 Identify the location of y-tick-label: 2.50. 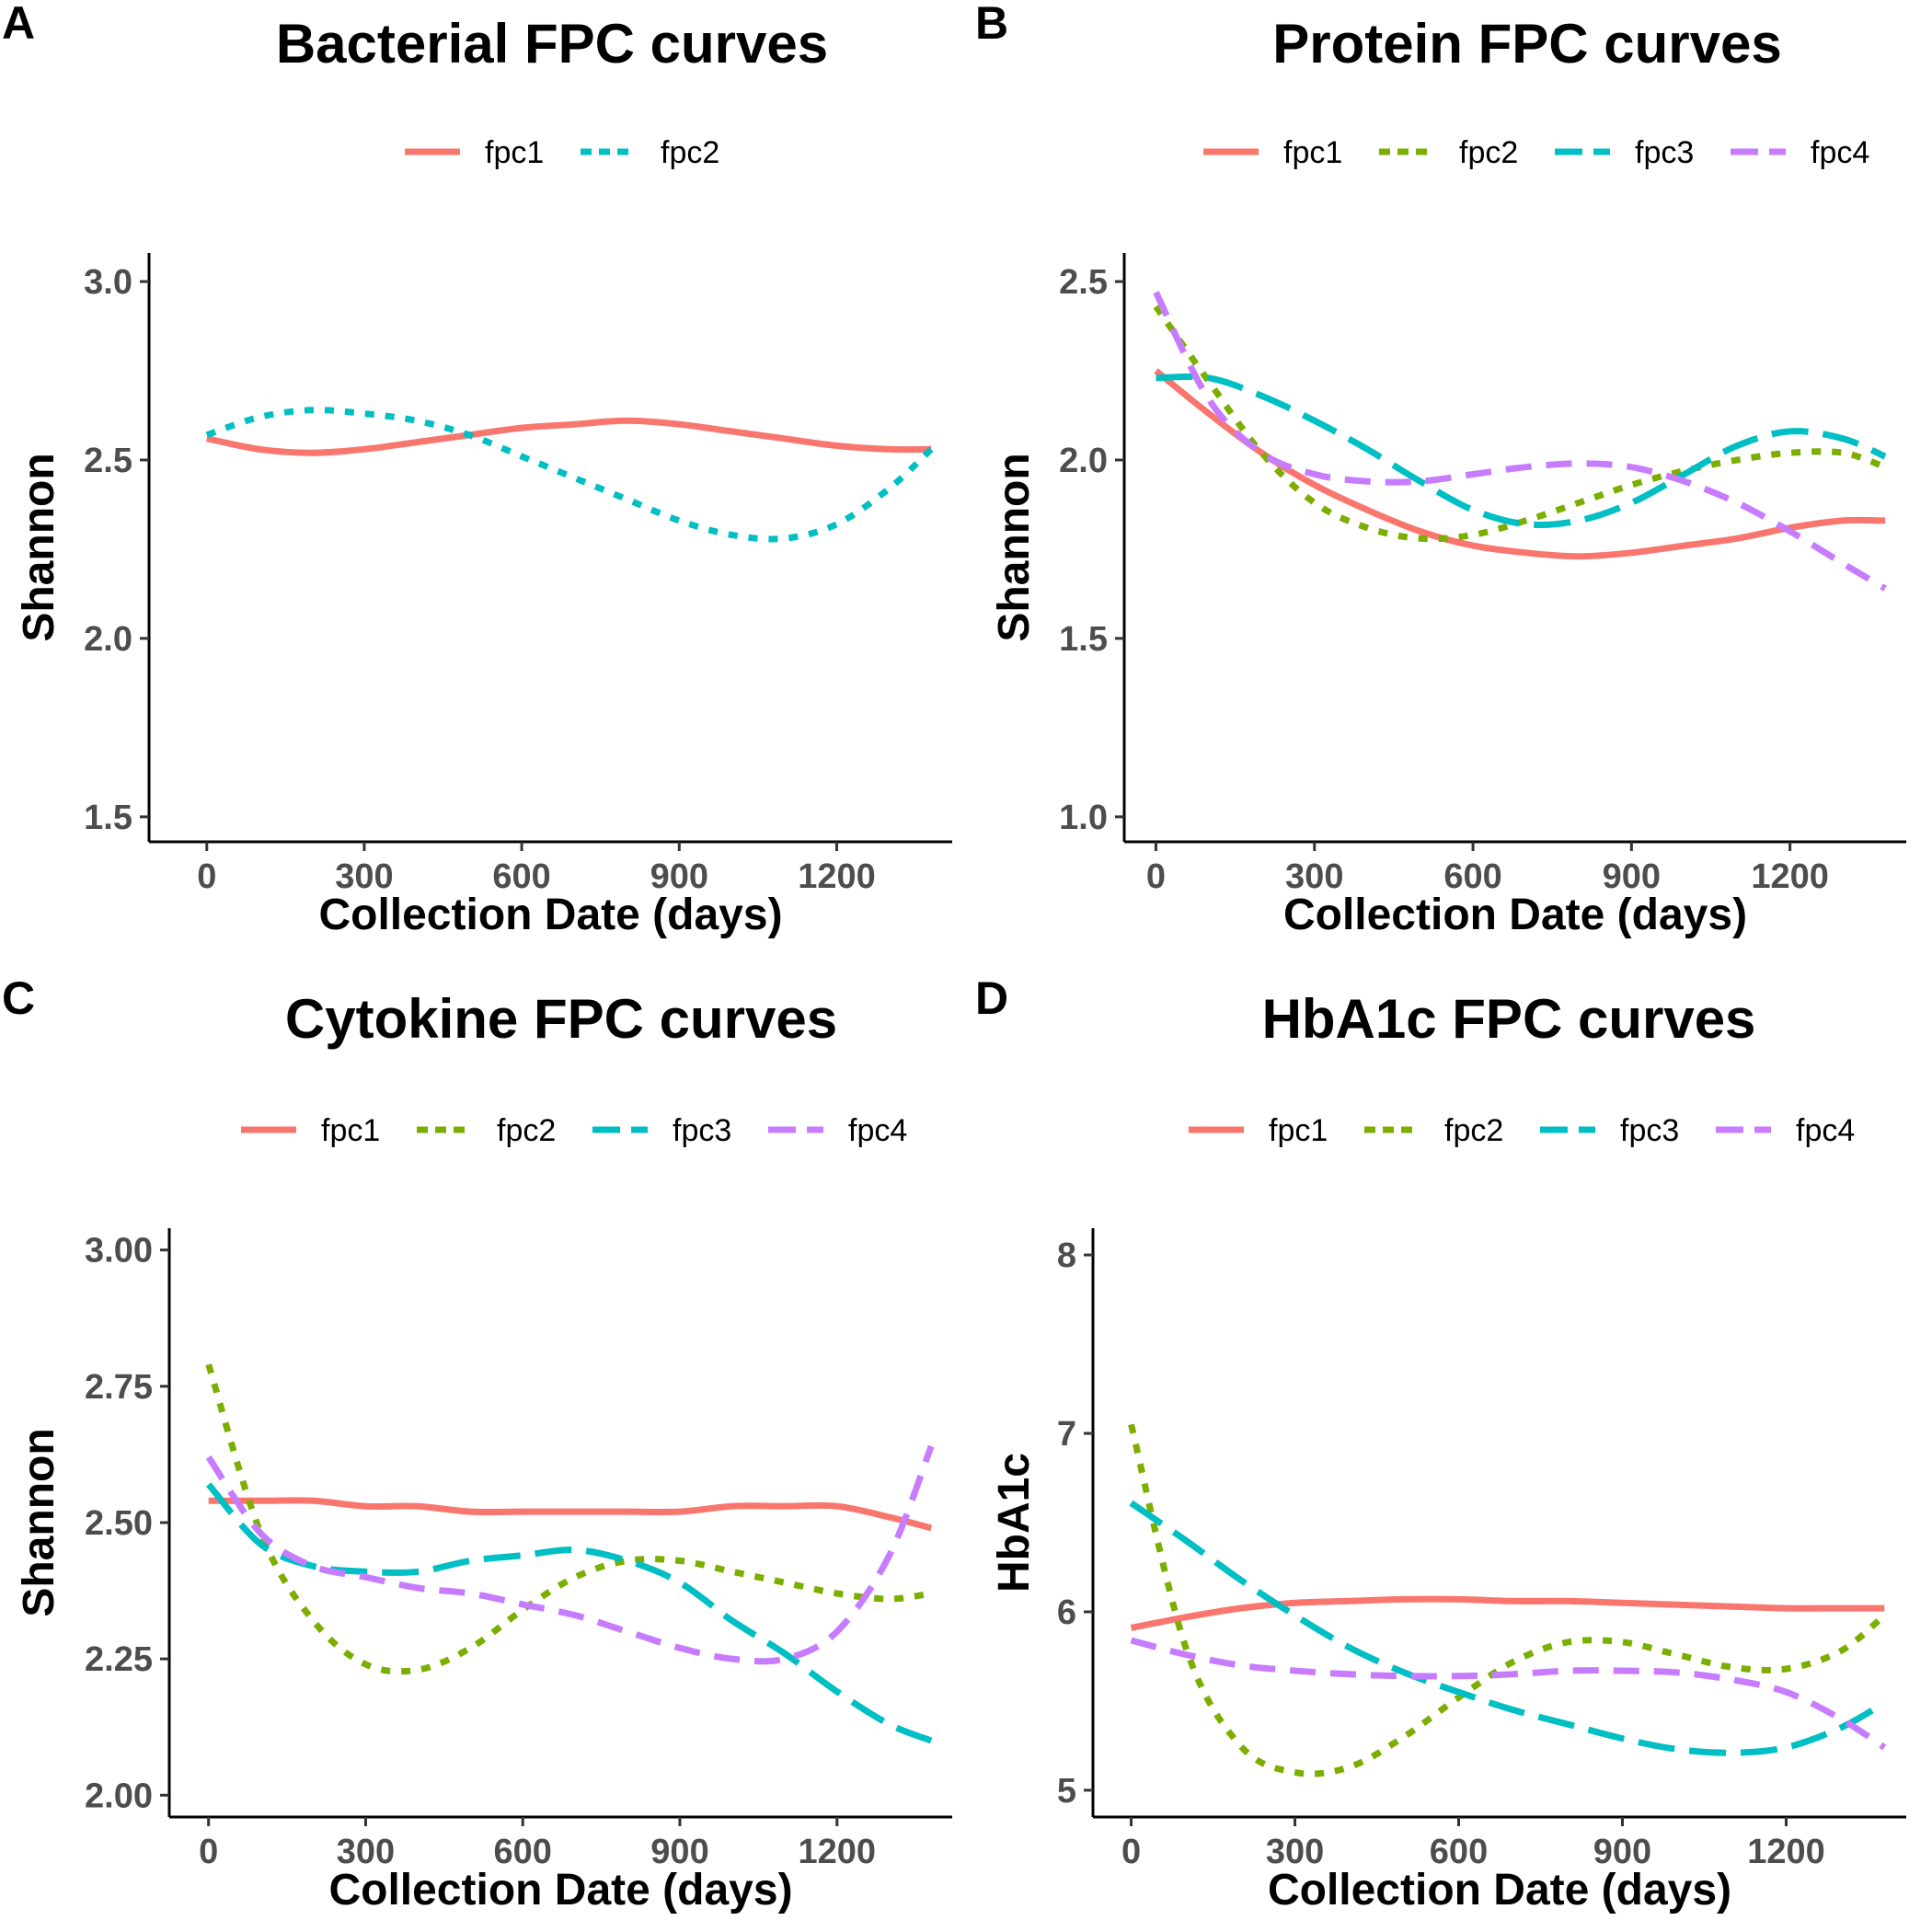
(119, 1523).